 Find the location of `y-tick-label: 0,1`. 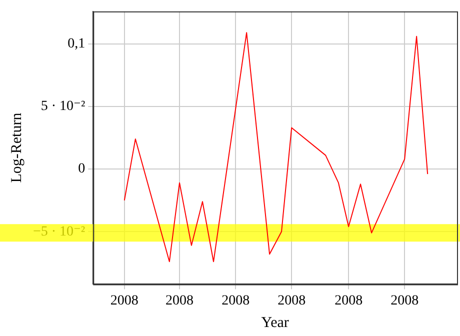

y-tick-label: 0,1 is located at coordinates (77, 44).